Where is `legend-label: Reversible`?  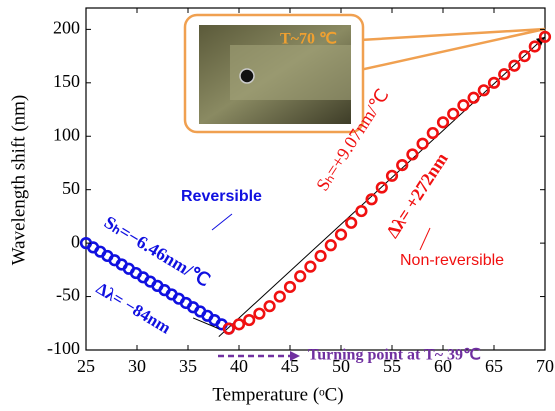
legend-label: Reversible is located at coordinates (221, 196).